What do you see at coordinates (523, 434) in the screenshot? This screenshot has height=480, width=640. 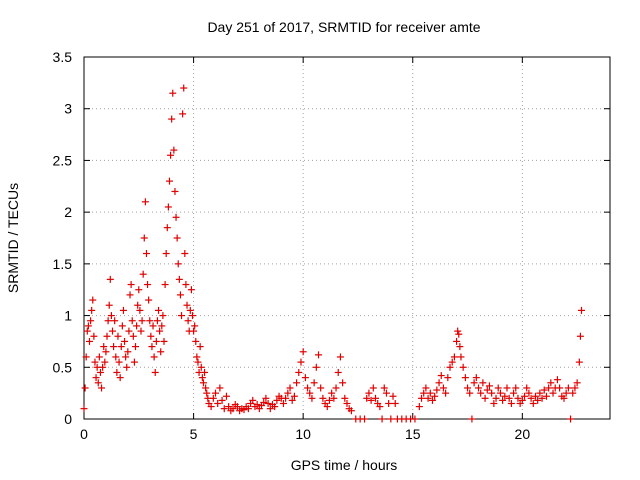 I see `x-tick-label: 20` at bounding box center [523, 434].